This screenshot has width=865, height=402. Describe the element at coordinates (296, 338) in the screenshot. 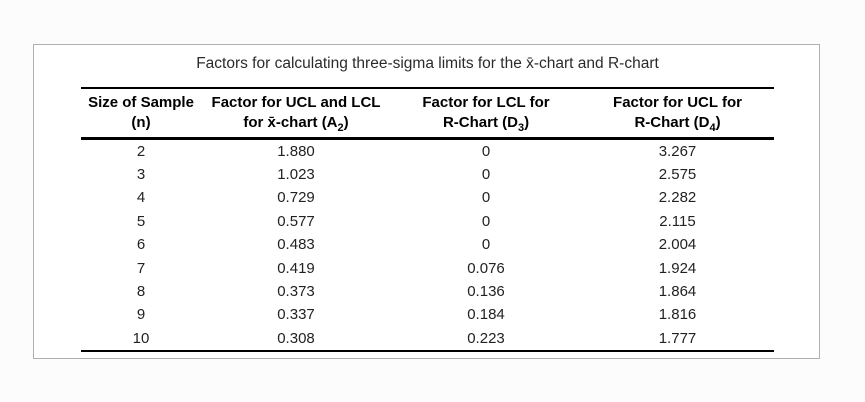

I see `cell-a2: 0.308` at that location.